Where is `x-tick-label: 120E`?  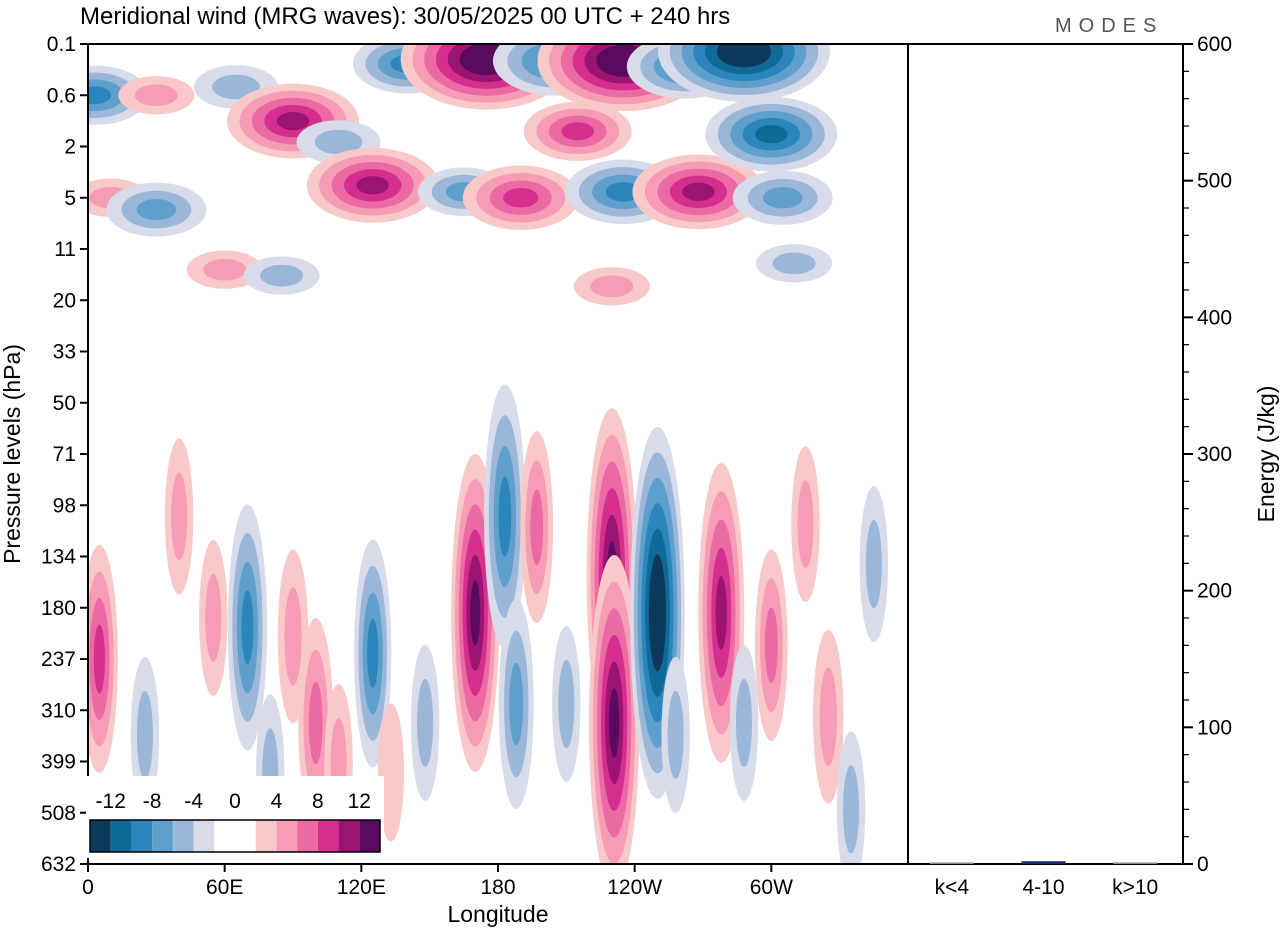 x-tick-label: 120E is located at coordinates (361, 887).